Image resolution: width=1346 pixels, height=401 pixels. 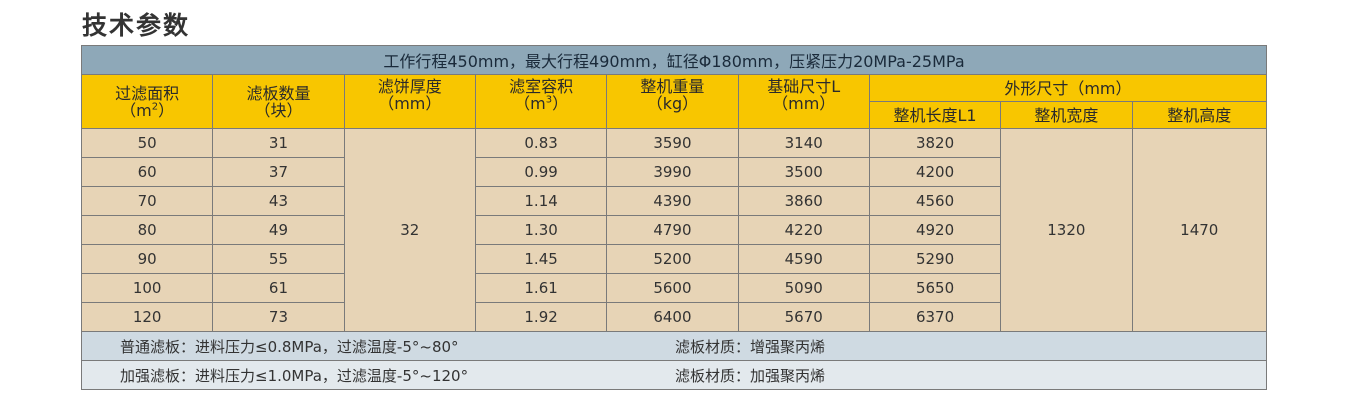 I want to click on section-title: 技术参数, so click(x=136, y=25).